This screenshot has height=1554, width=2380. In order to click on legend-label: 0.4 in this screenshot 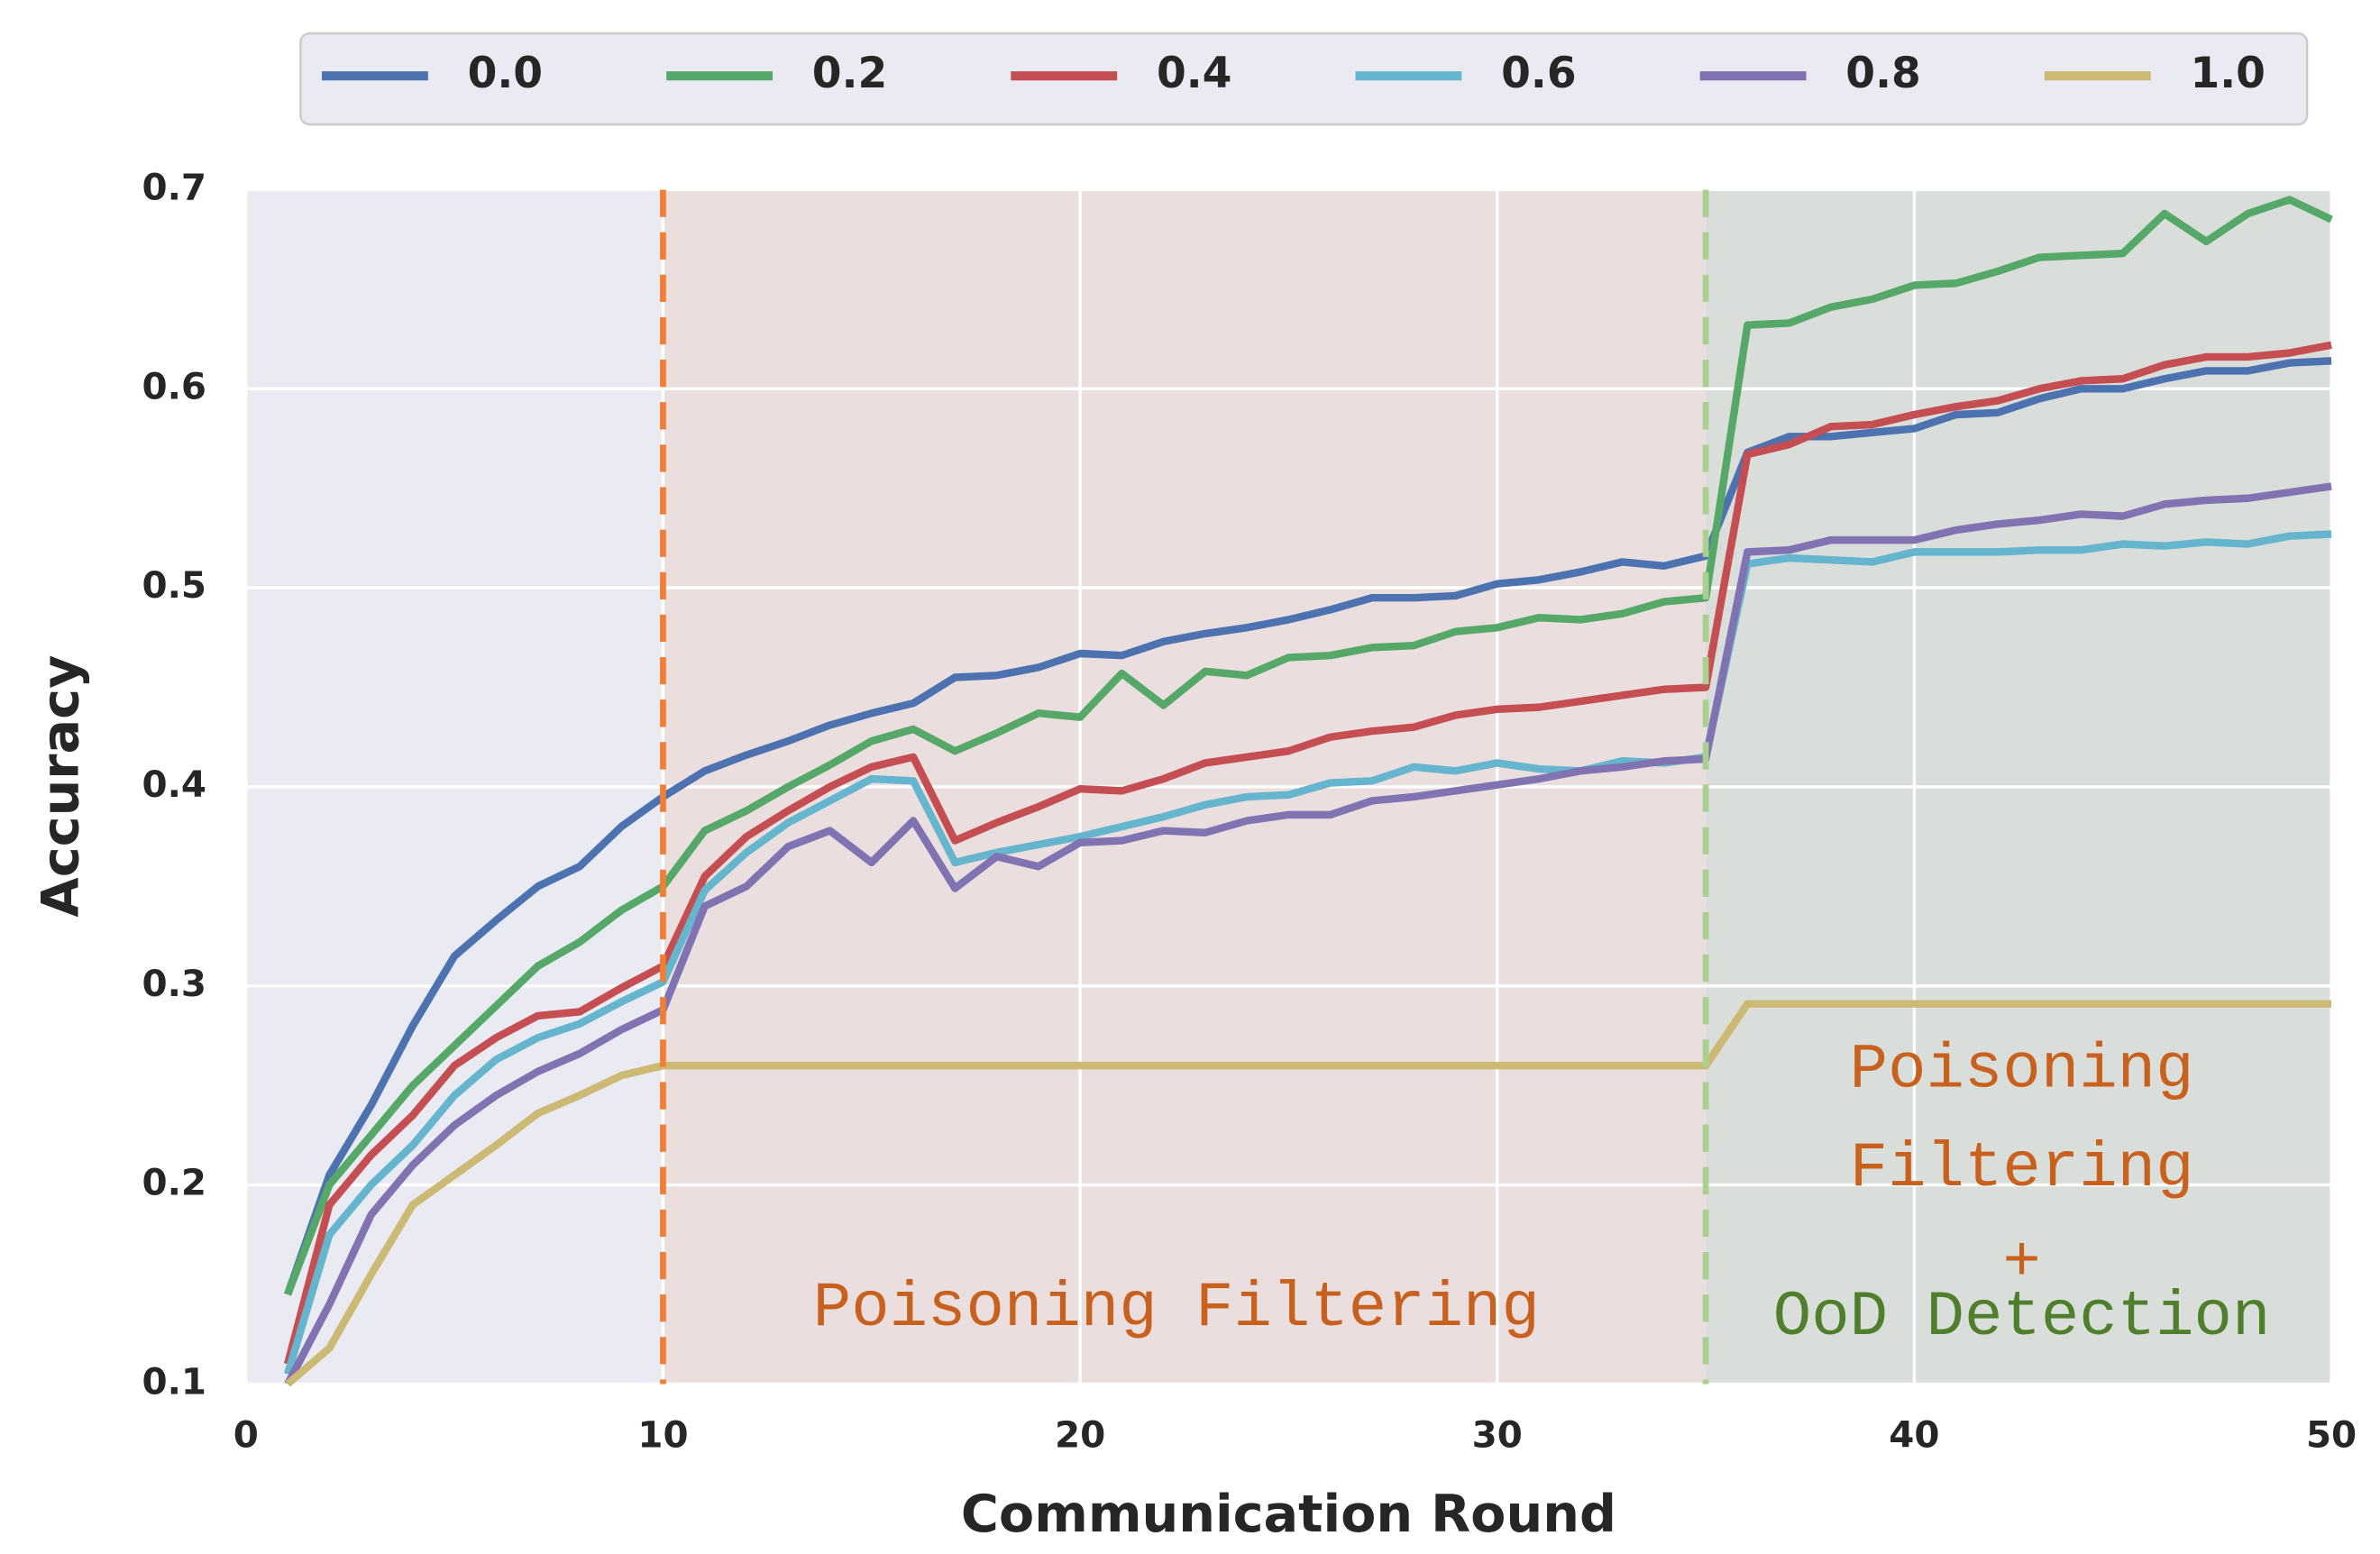, I will do `click(1194, 73)`.